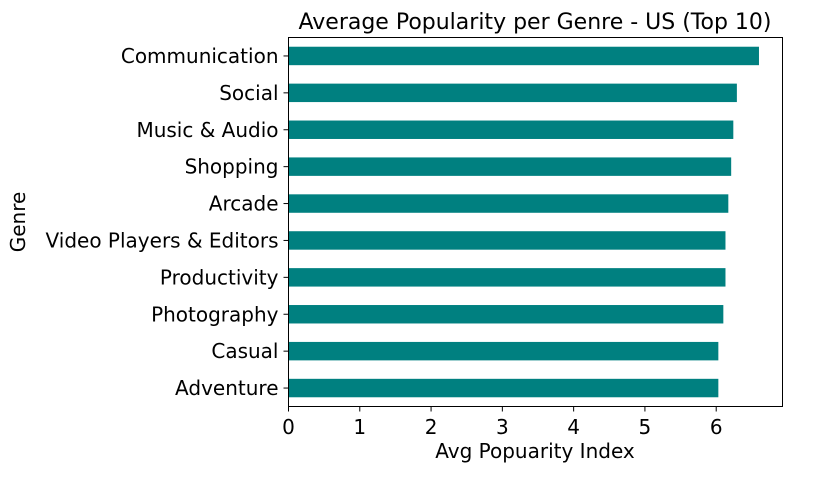  I want to click on x-tick-label-3: 3, so click(502, 427).